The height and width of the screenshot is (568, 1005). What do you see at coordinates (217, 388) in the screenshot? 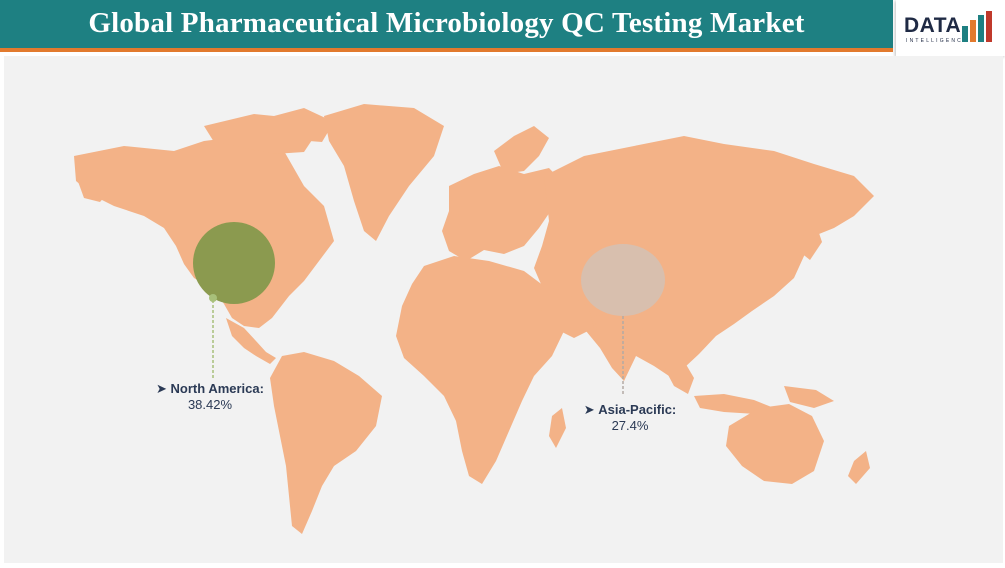
I see `region-name: North America:` at bounding box center [217, 388].